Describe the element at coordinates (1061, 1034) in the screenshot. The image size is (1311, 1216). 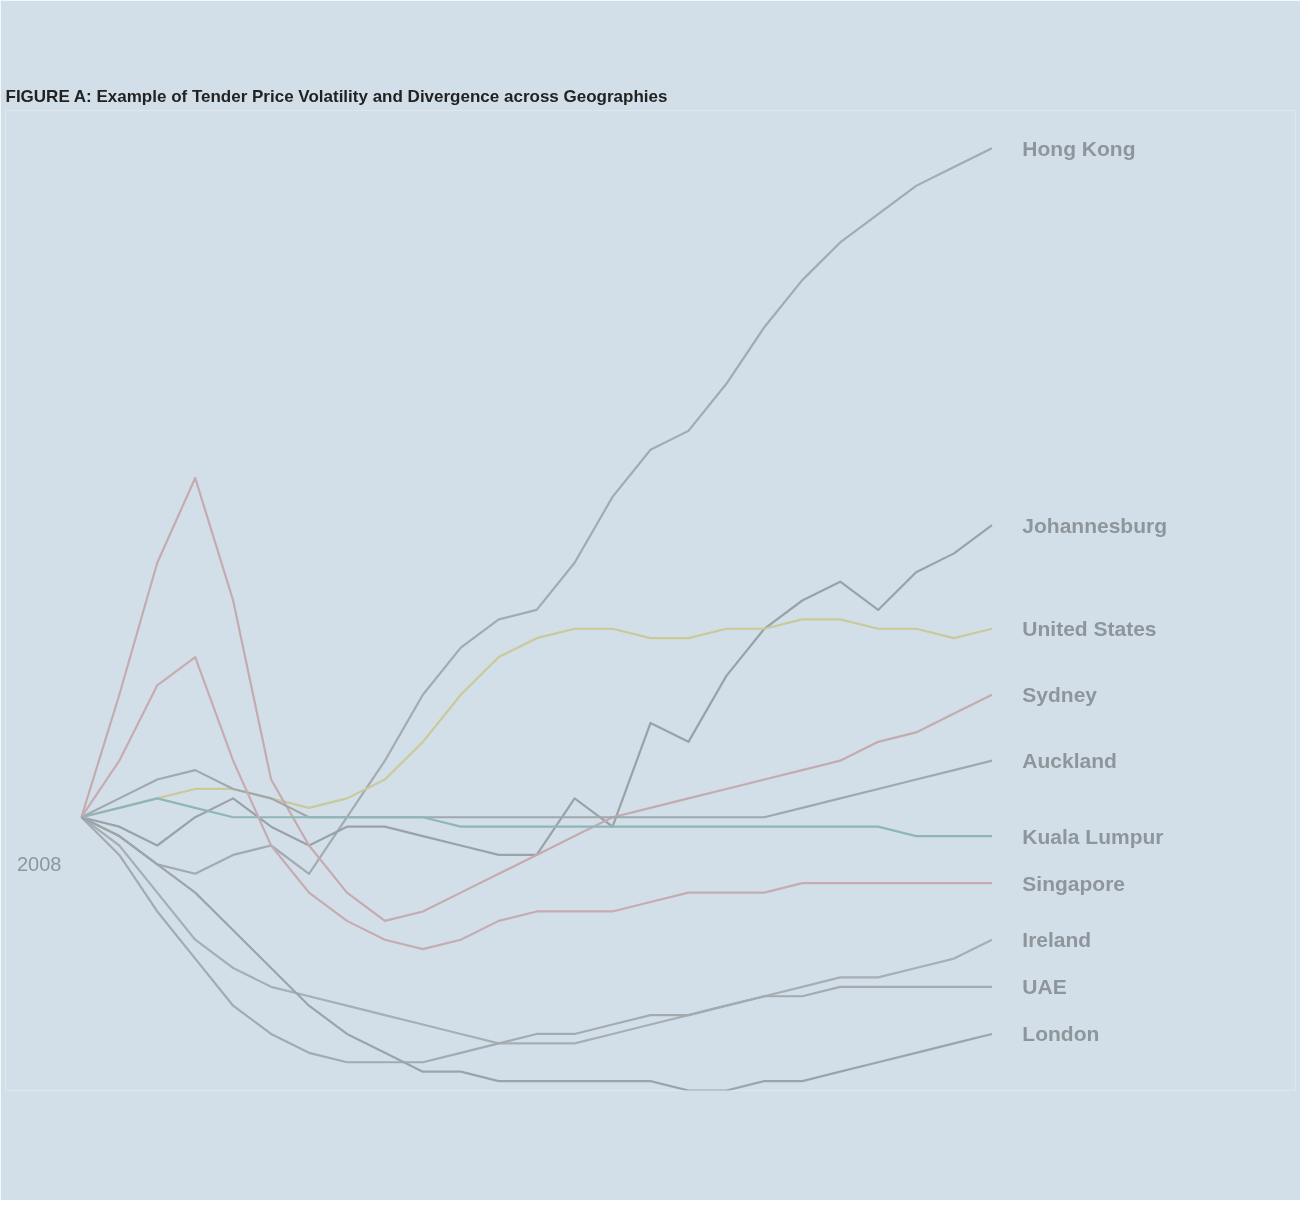
I see `series-label: London` at that location.